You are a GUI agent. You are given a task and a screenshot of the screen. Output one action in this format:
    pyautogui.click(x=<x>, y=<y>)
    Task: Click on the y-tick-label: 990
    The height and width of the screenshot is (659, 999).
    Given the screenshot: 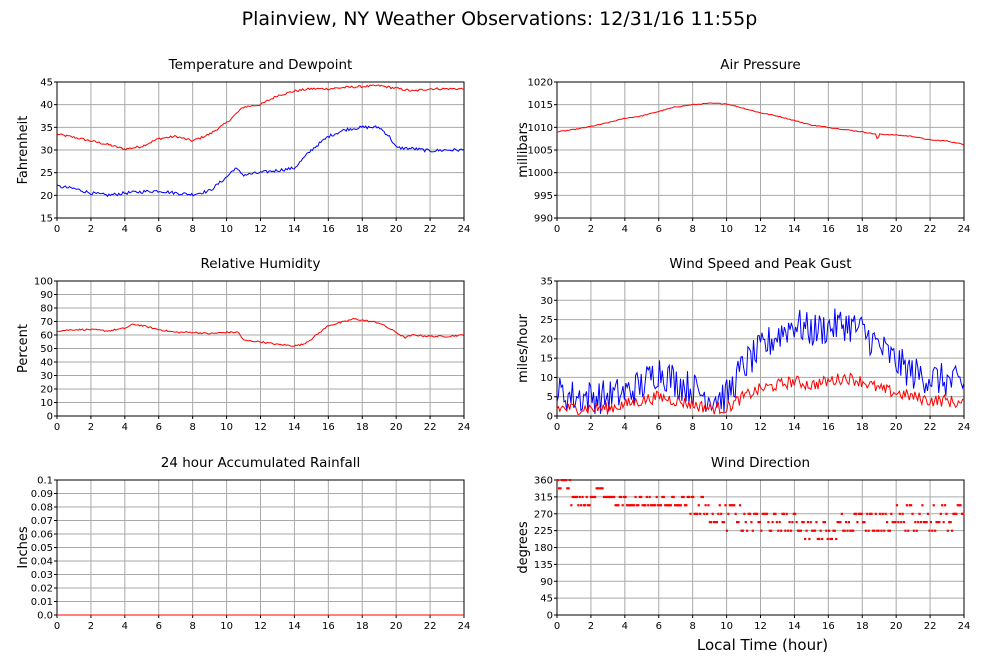 What is the action you would take?
    pyautogui.click(x=543, y=219)
    